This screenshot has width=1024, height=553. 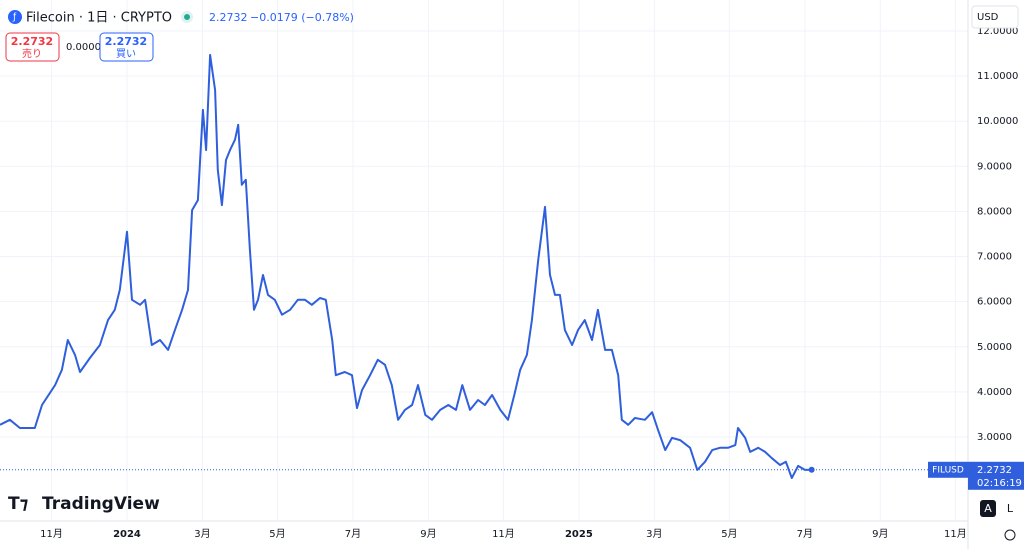 What do you see at coordinates (997, 31) in the screenshot?
I see `y-tick-label: 12.0000` at bounding box center [997, 31].